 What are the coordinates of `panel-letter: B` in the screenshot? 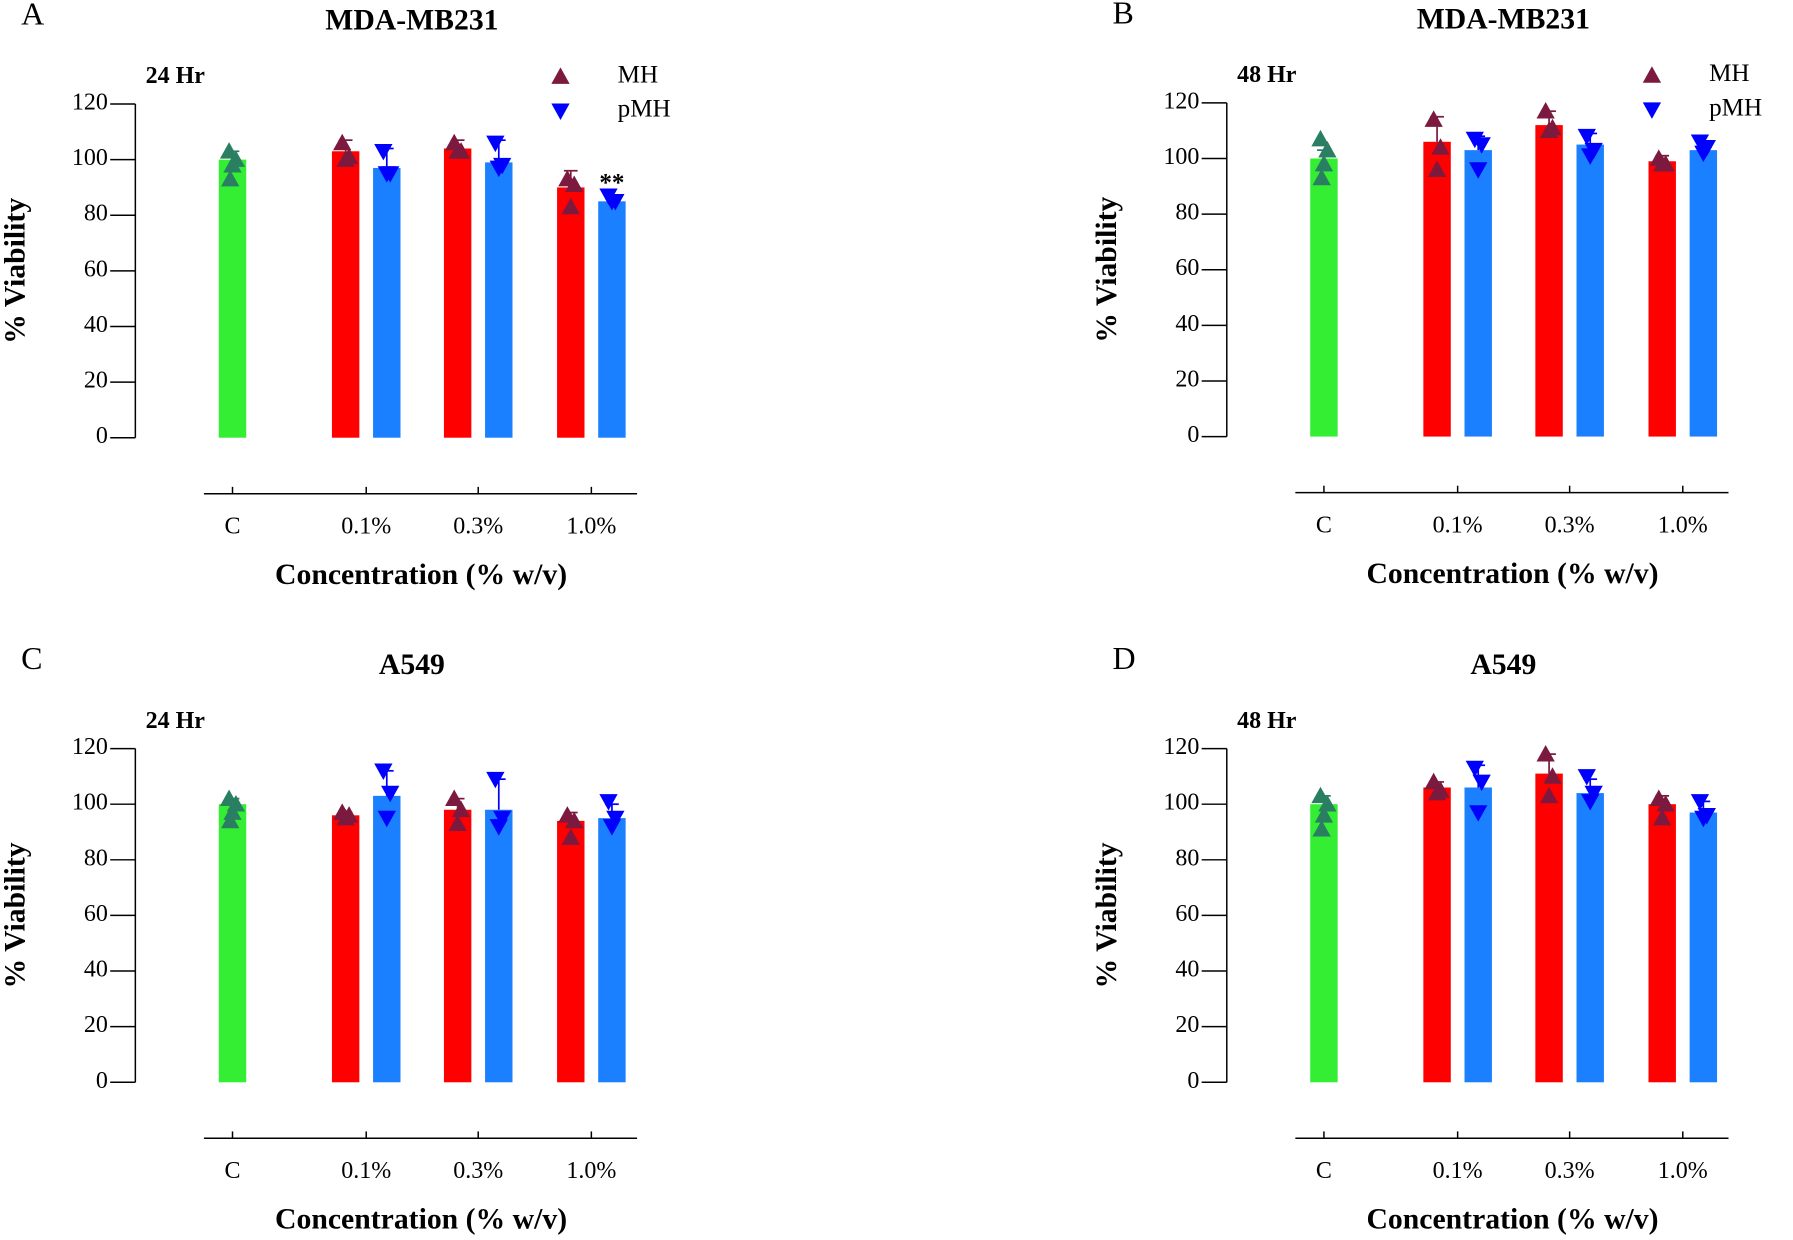 It's located at (1123, 15).